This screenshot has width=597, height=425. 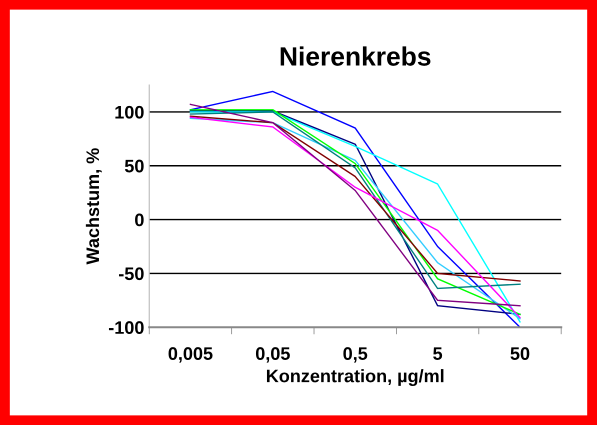 What do you see at coordinates (355, 56) in the screenshot?
I see `chart-title: Nierenkrebs` at bounding box center [355, 56].